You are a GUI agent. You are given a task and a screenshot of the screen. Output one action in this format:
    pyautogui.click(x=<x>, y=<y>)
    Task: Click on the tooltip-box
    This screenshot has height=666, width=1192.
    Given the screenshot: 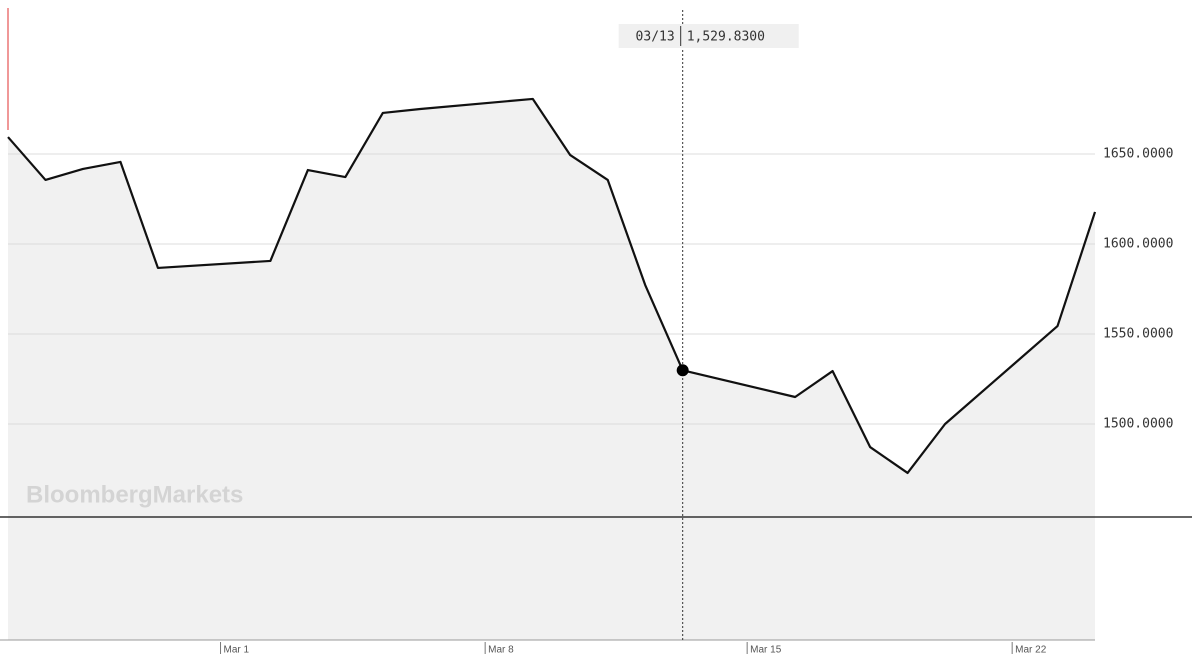 What is the action you would take?
    pyautogui.click(x=708, y=36)
    